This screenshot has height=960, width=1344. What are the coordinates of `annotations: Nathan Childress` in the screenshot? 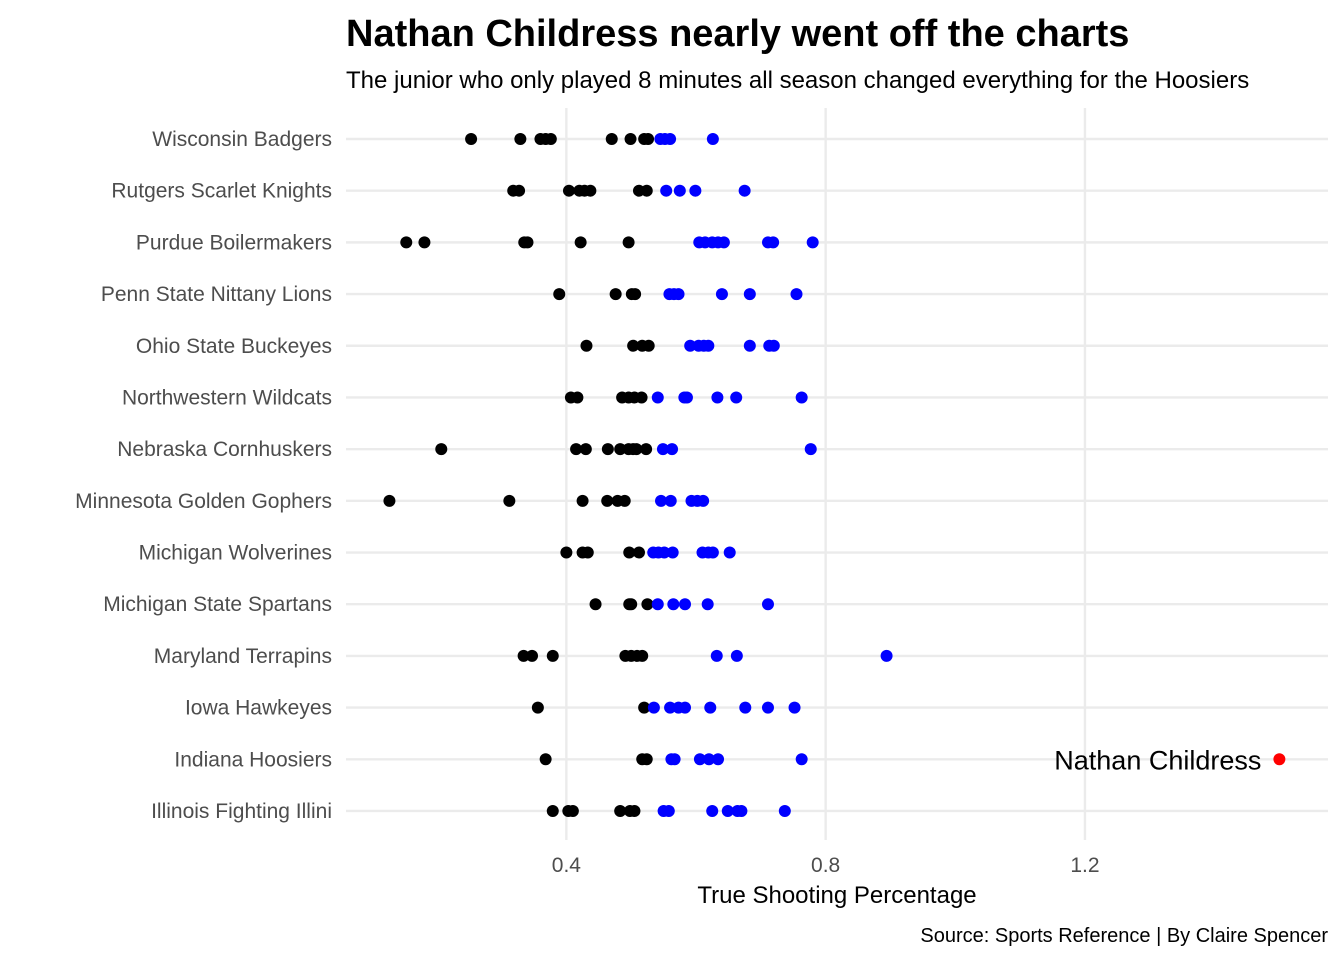 It's located at (1157, 760).